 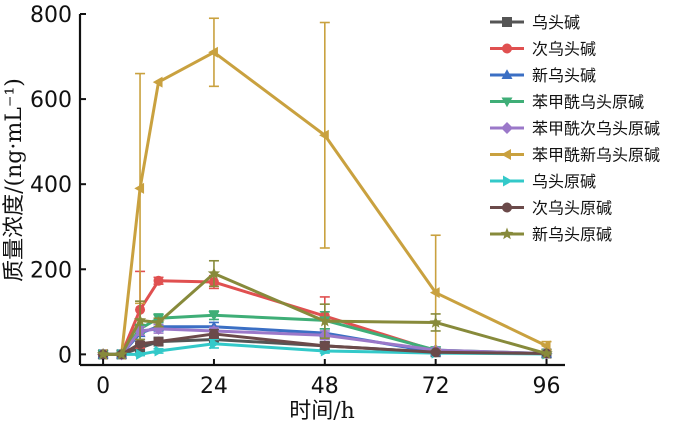 I want to click on legend-item: 苯甲酰新乌头原碱, so click(x=575, y=155).